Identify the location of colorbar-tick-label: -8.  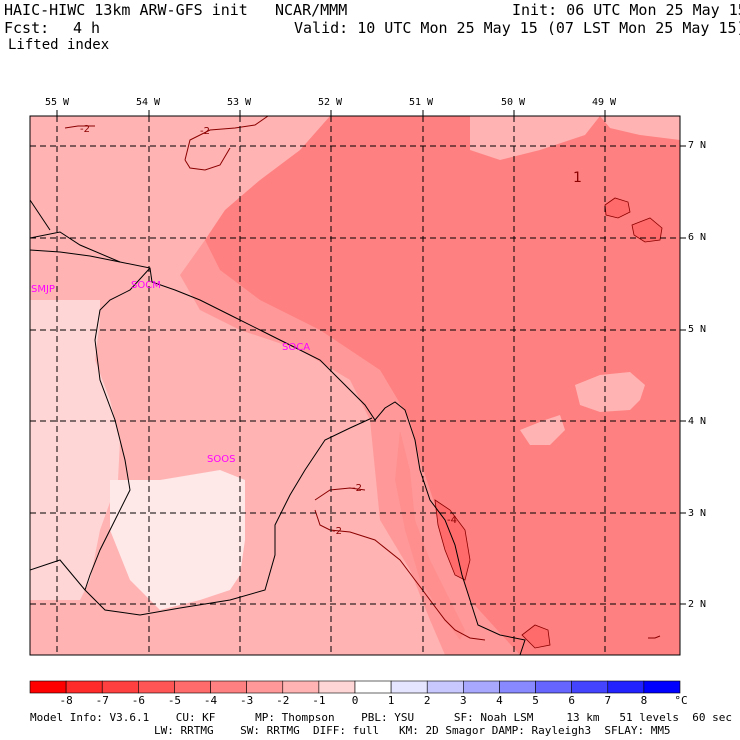
(66, 700).